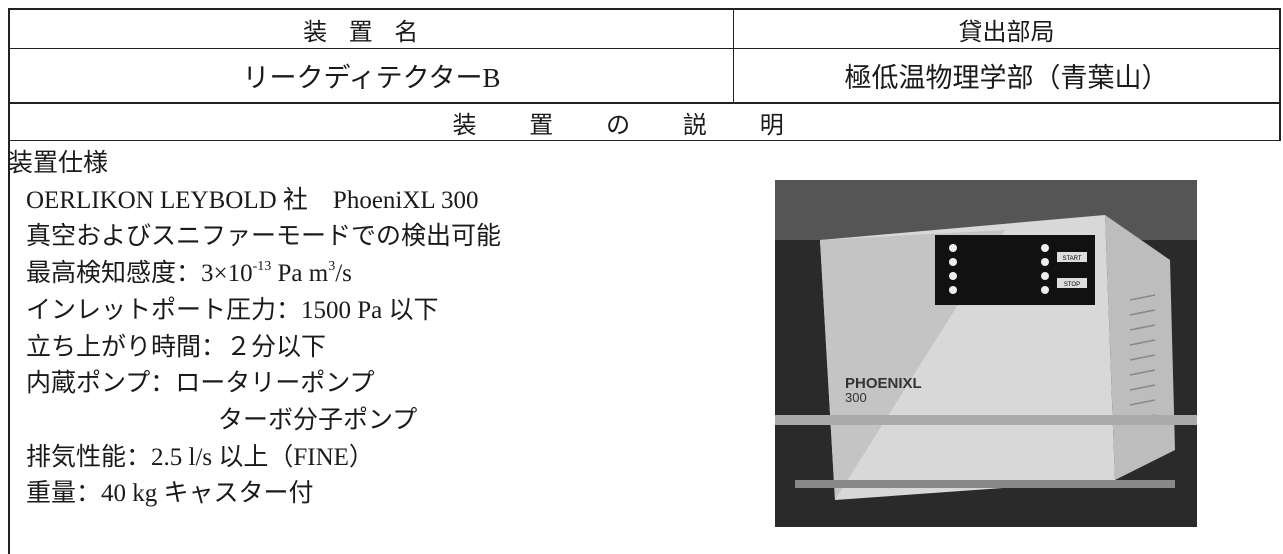 The height and width of the screenshot is (554, 1283). I want to click on photo-button: START, so click(1071, 259).